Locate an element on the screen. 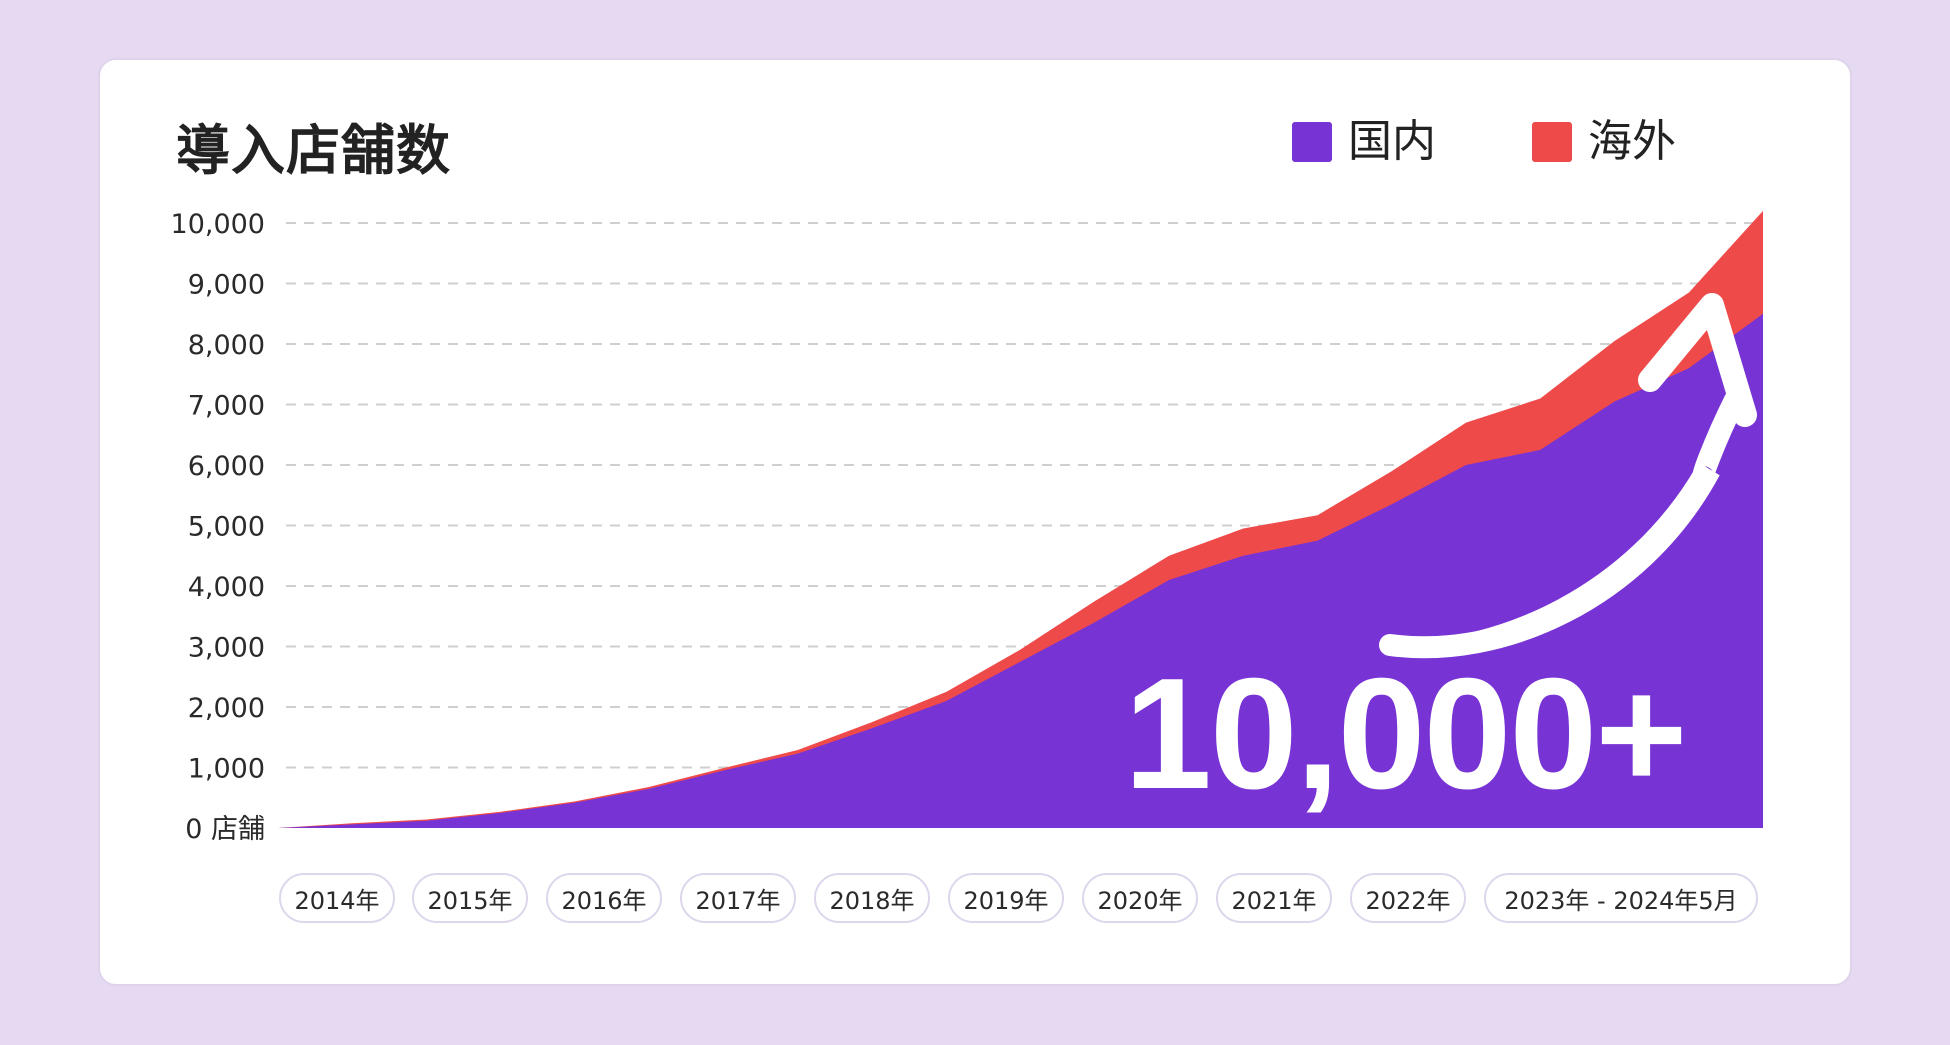  y-tick-label: 1,000 is located at coordinates (226, 769).